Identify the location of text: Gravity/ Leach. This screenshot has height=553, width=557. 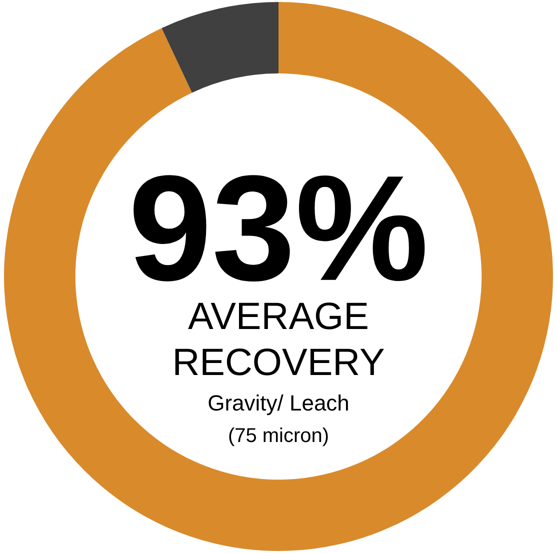
(279, 403).